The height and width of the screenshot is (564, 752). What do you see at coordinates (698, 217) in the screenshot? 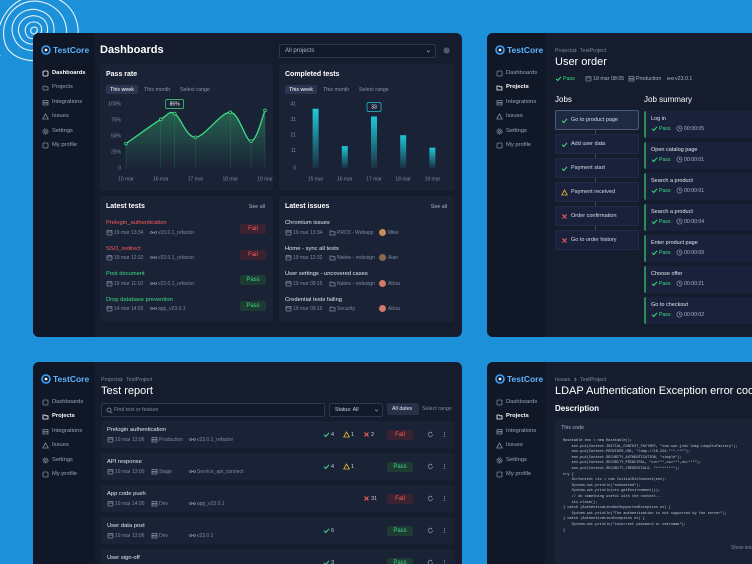
I see `summary-item: Search a product Pass 00:00:04` at bounding box center [698, 217].